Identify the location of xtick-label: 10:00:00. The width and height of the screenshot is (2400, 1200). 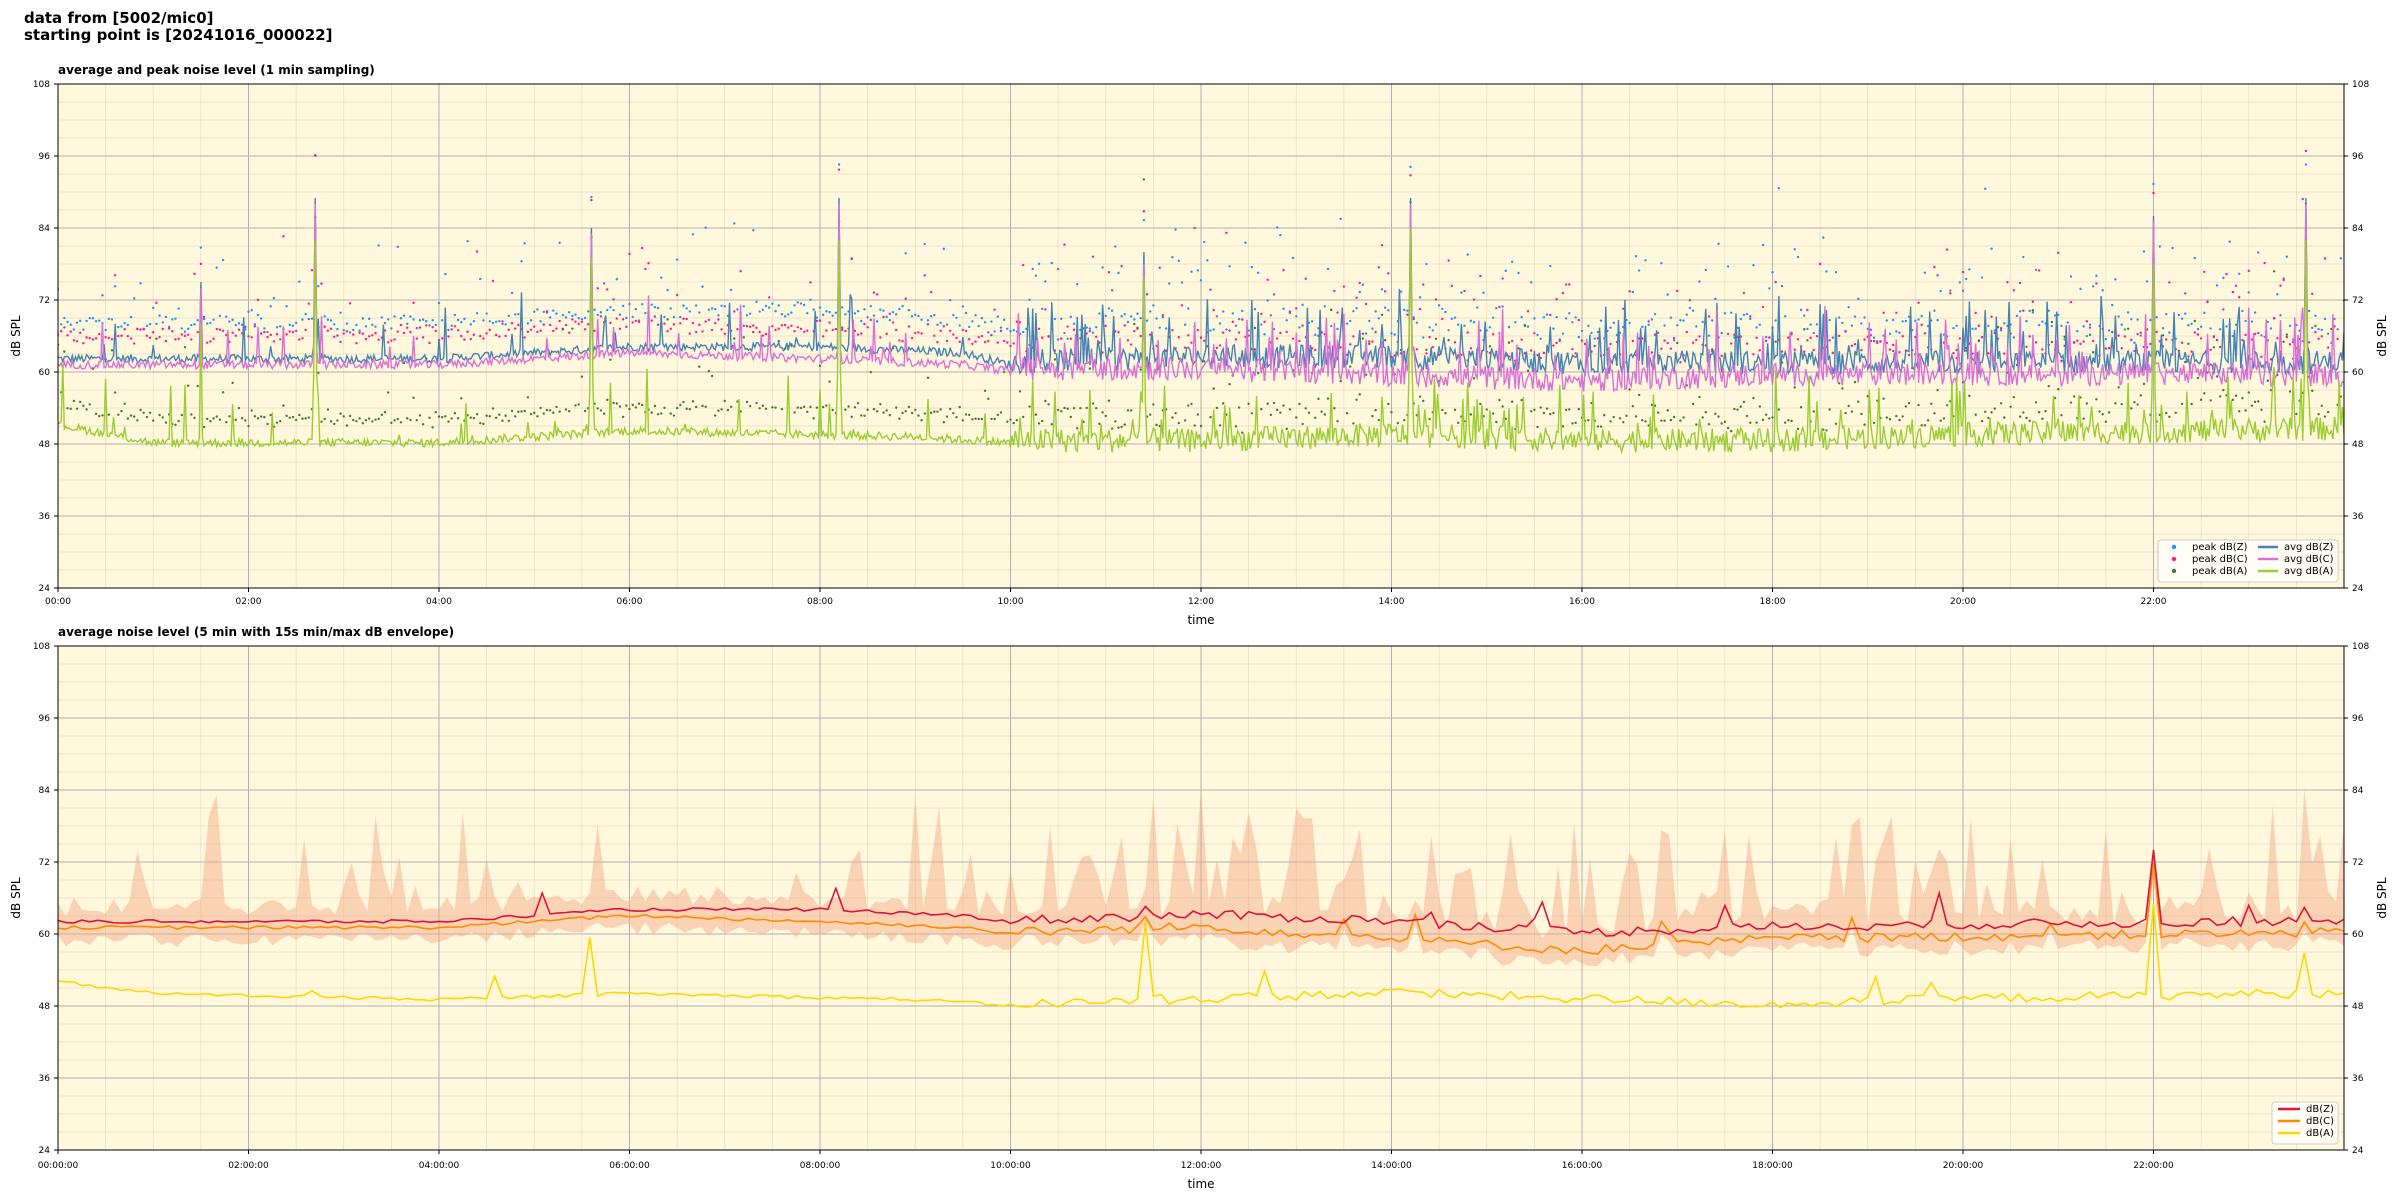
(1010, 1166).